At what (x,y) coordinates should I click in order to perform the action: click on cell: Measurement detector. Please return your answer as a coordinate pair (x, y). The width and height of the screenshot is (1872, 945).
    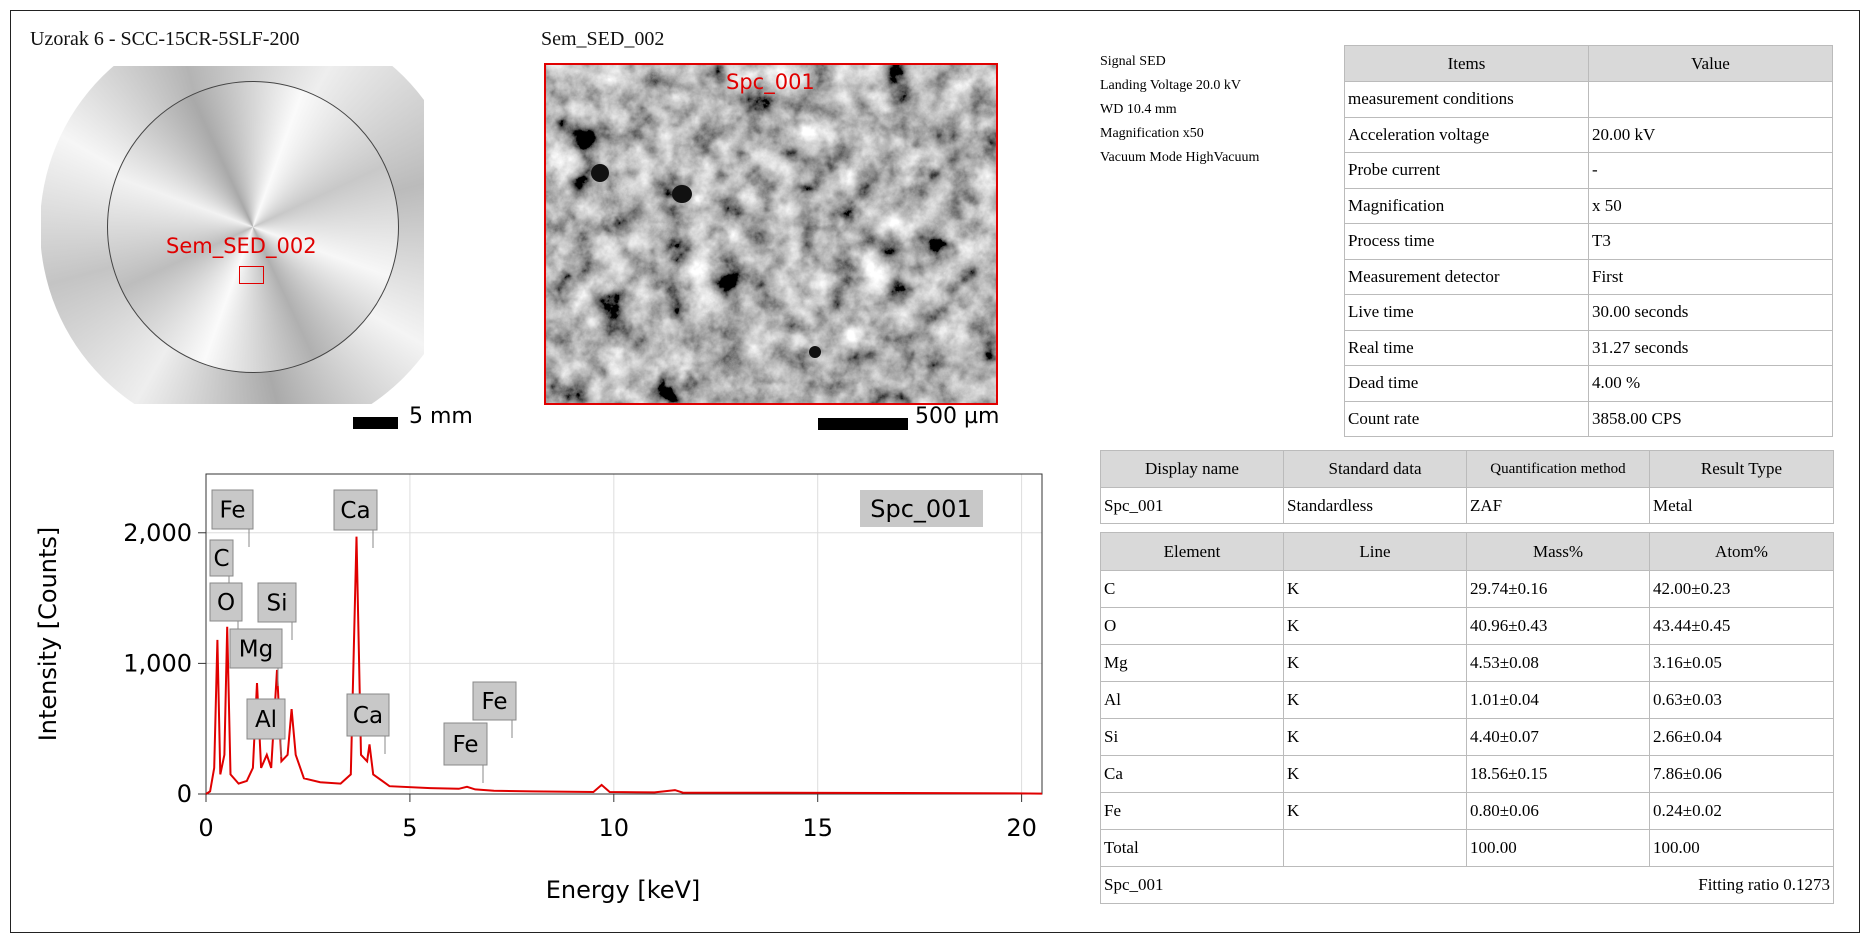
    Looking at the image, I should click on (1466, 276).